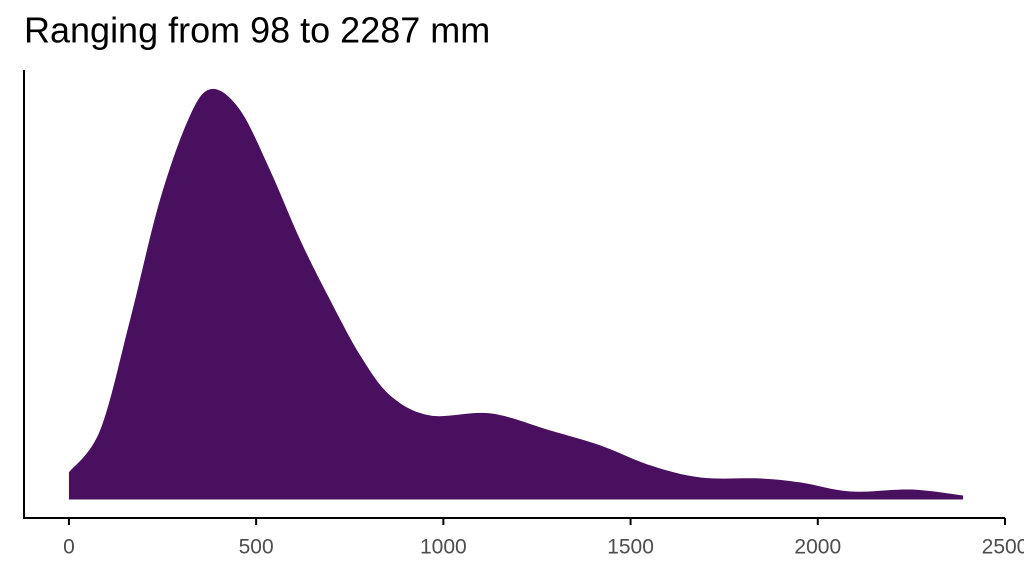 The height and width of the screenshot is (576, 1024). I want to click on x-tick-label: 2500, so click(1003, 547).